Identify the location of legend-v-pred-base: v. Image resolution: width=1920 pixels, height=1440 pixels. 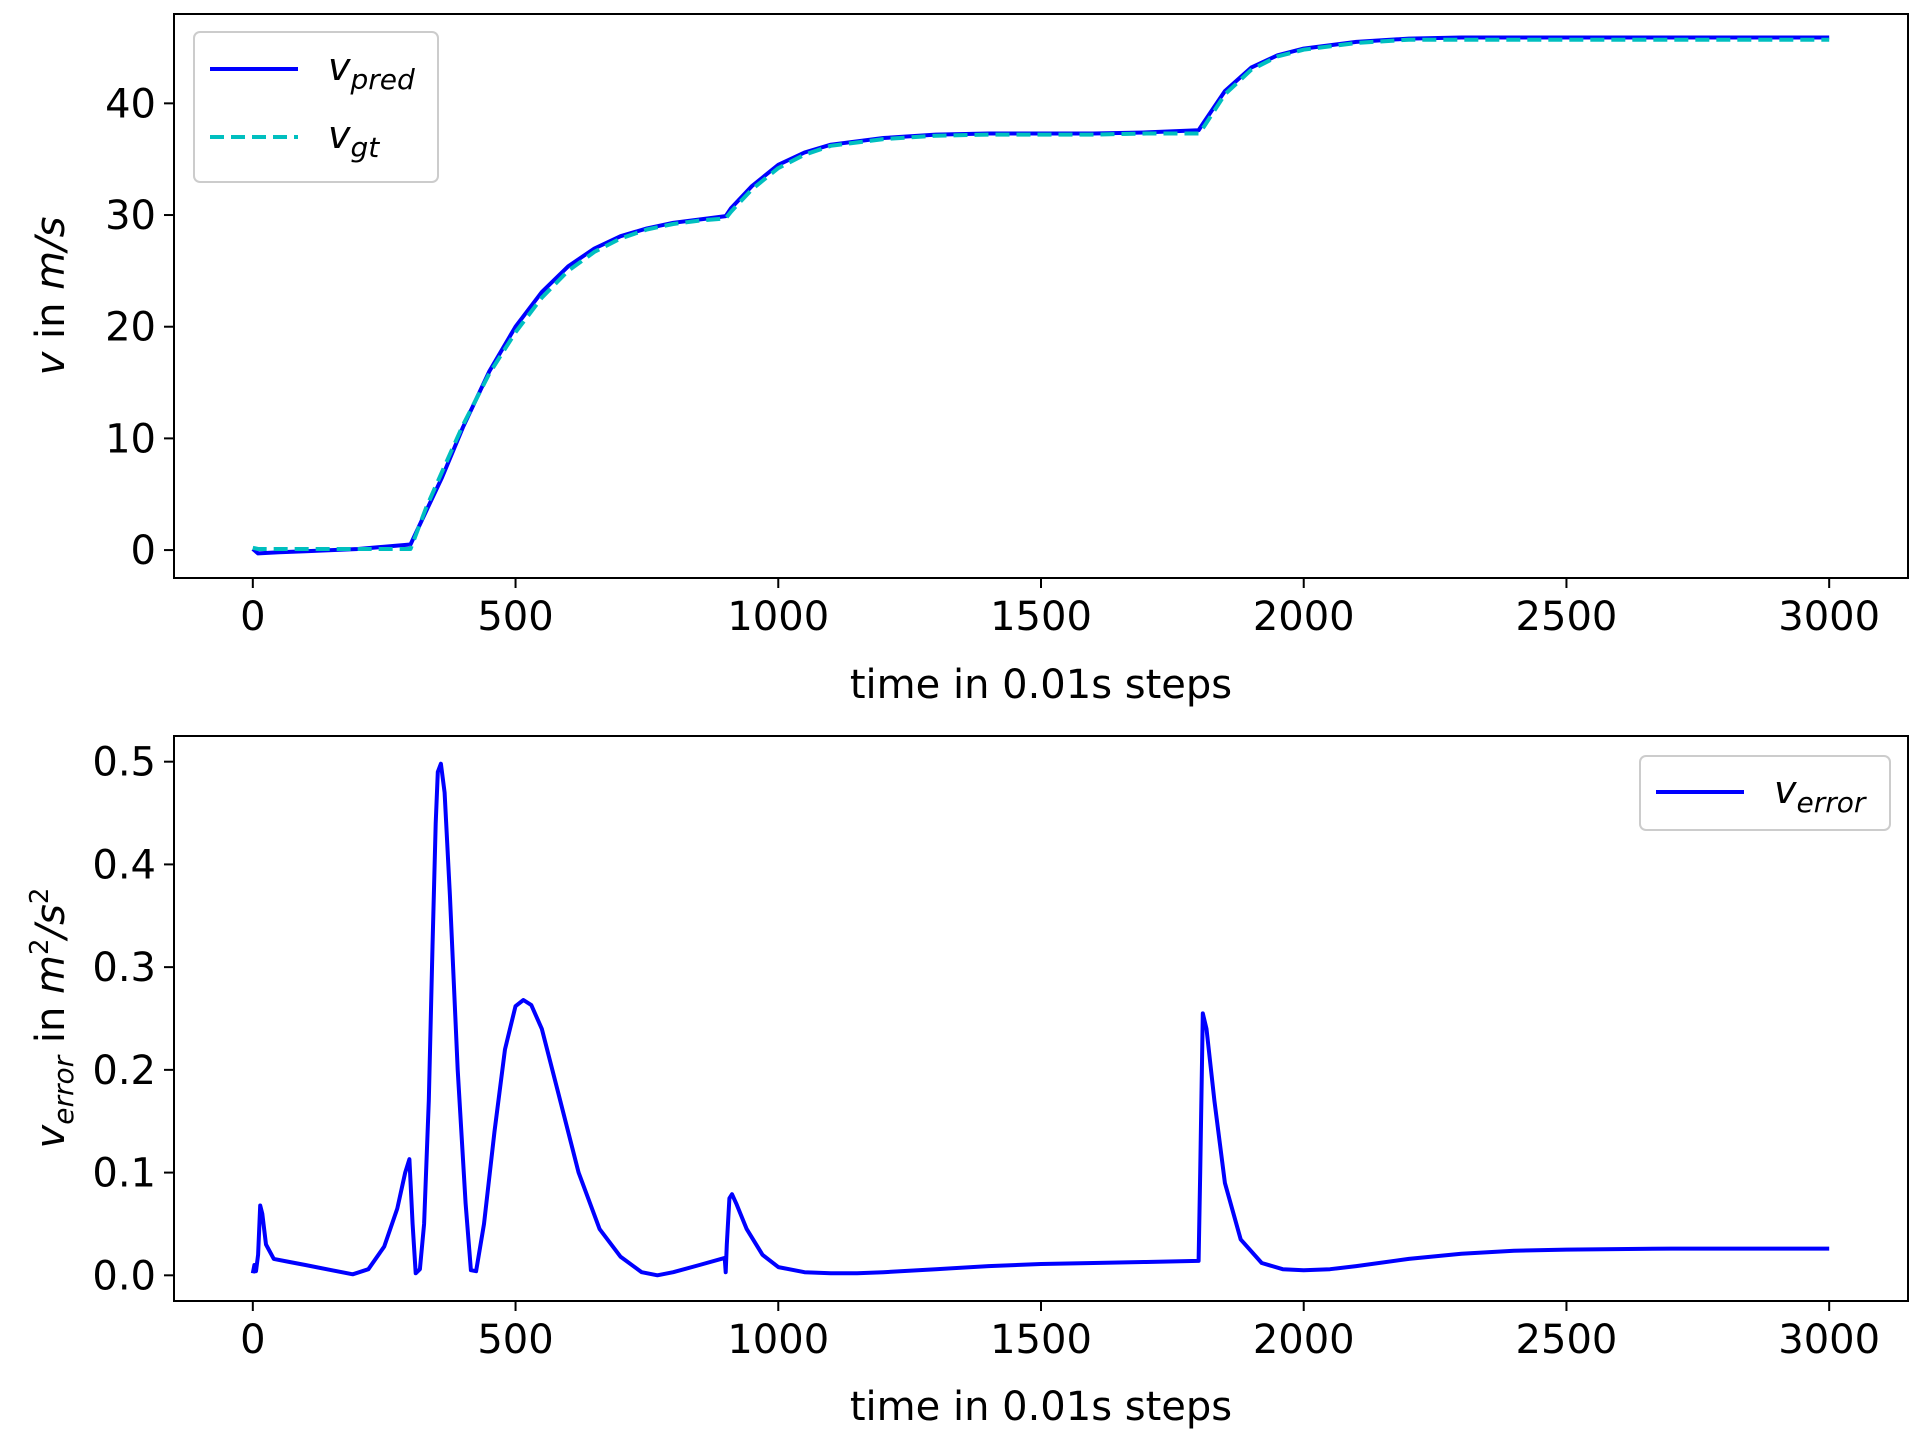
(339, 67).